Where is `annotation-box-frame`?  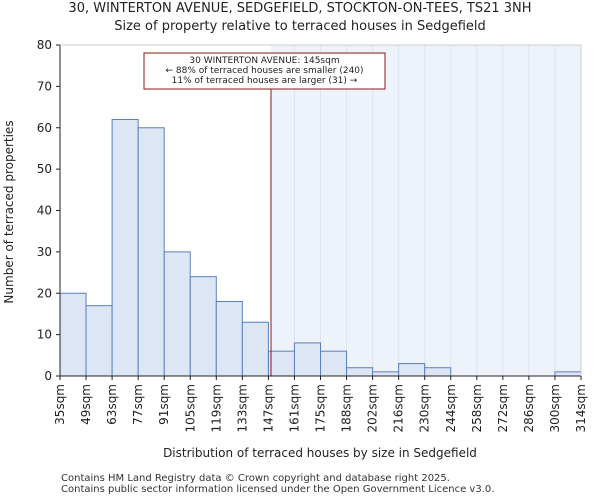 annotation-box-frame is located at coordinates (264, 71).